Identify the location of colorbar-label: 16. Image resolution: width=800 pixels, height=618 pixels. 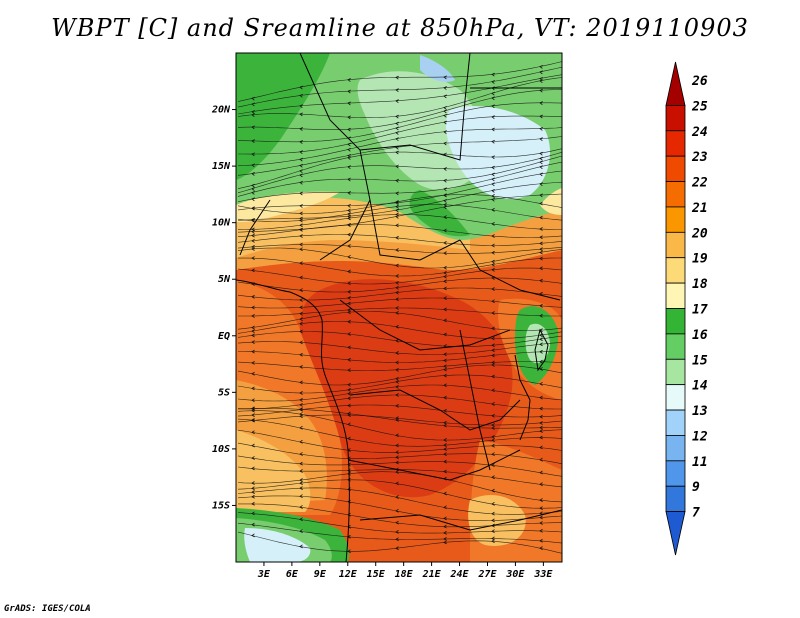
(700, 335).